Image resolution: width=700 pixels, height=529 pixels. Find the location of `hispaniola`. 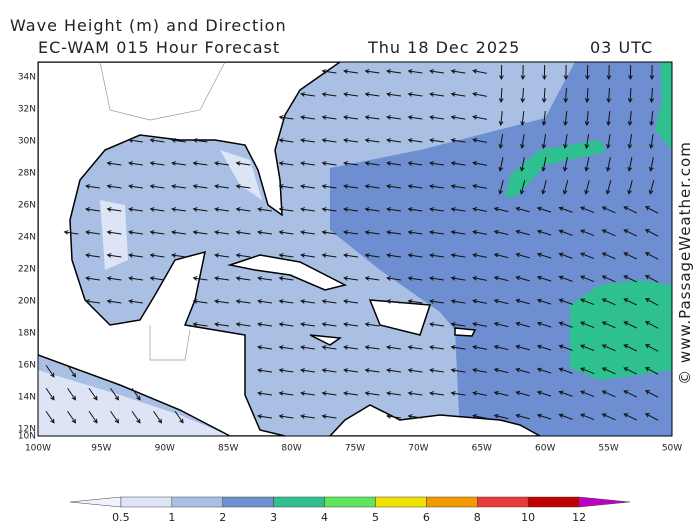

hispaniola is located at coordinates (400, 317).